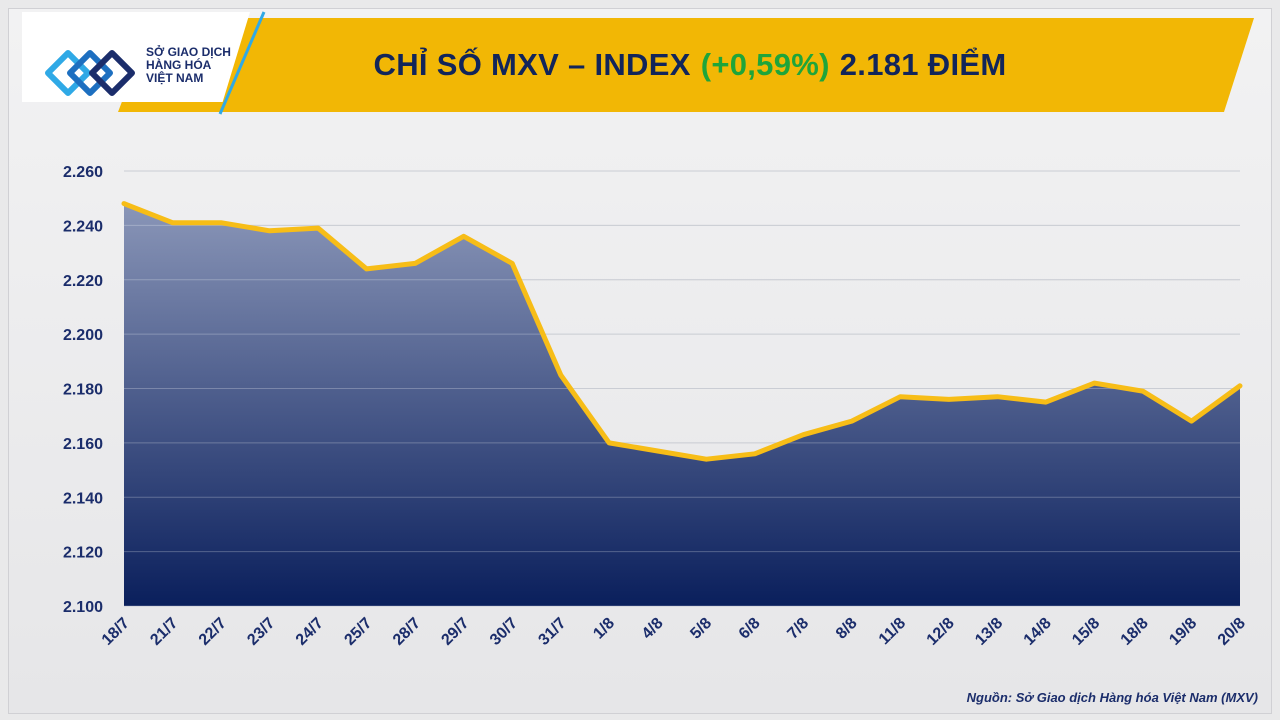 The image size is (1280, 720). Describe the element at coordinates (847, 629) in the screenshot. I see `x-tick-label: 8/8` at that location.